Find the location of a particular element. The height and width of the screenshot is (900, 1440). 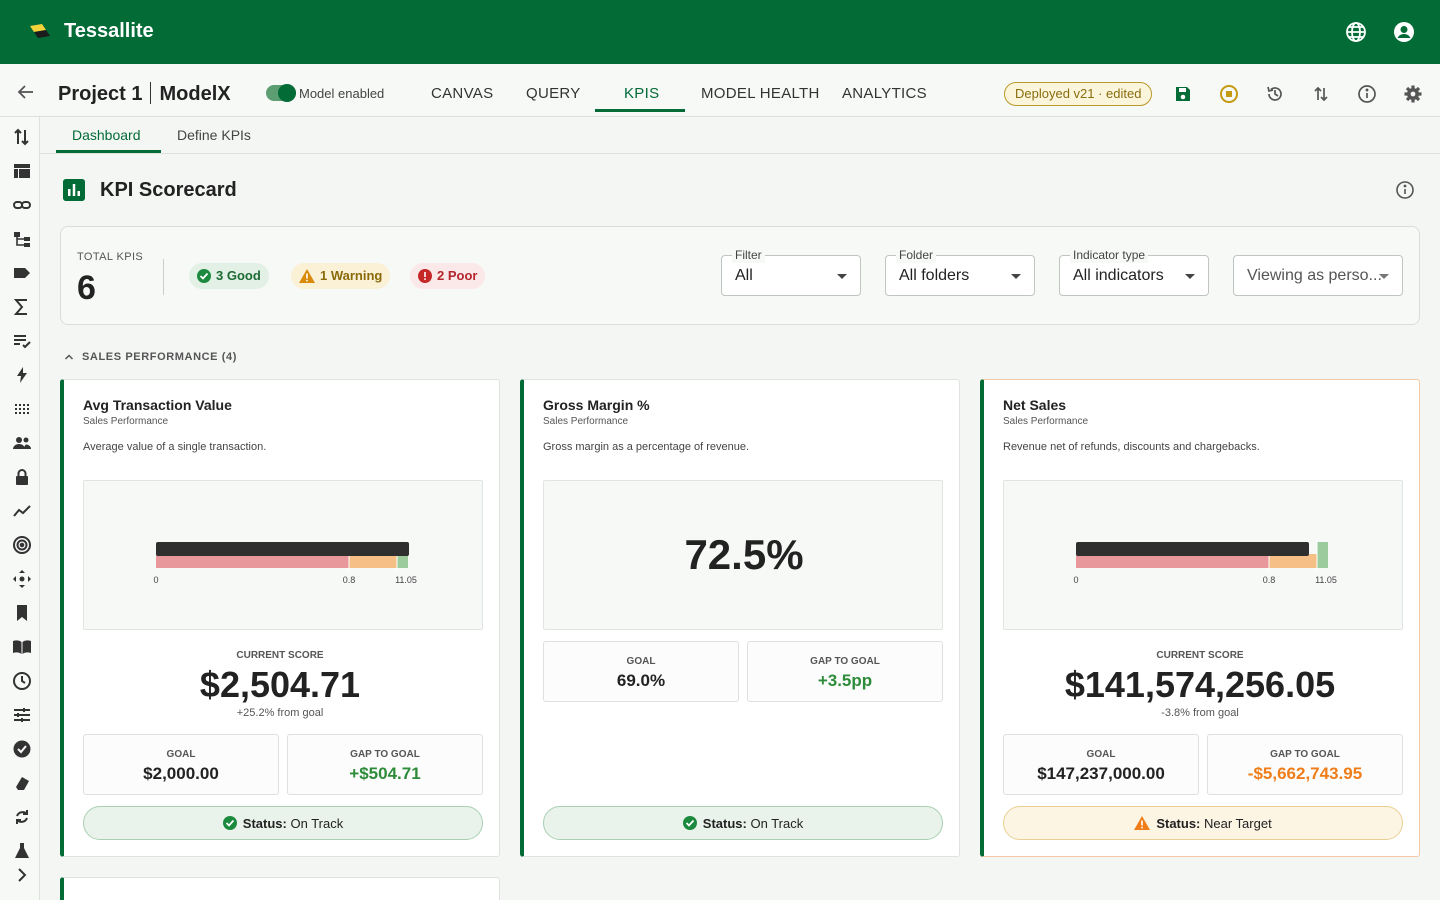

big-number-panel: 72.5% is located at coordinates (743, 555).